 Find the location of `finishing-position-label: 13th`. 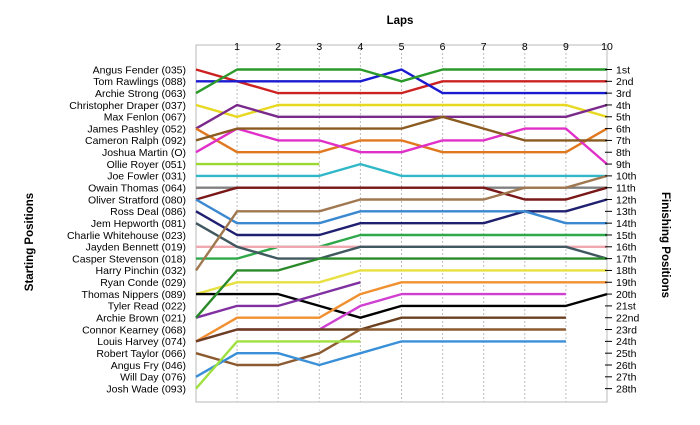

finishing-position-label: 13th is located at coordinates (626, 212).